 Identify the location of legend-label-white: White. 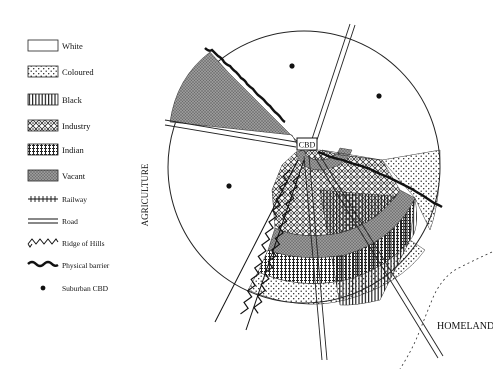
(72, 46).